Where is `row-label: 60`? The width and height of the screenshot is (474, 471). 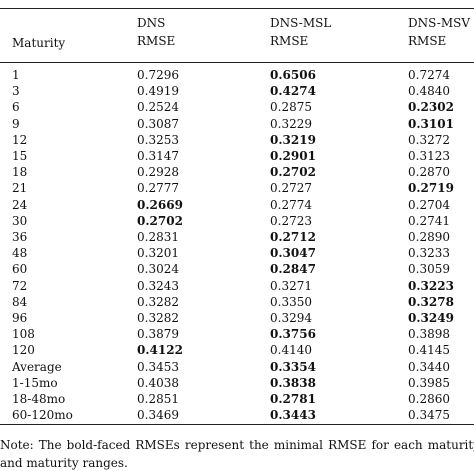
row-label: 60 is located at coordinates (20, 269).